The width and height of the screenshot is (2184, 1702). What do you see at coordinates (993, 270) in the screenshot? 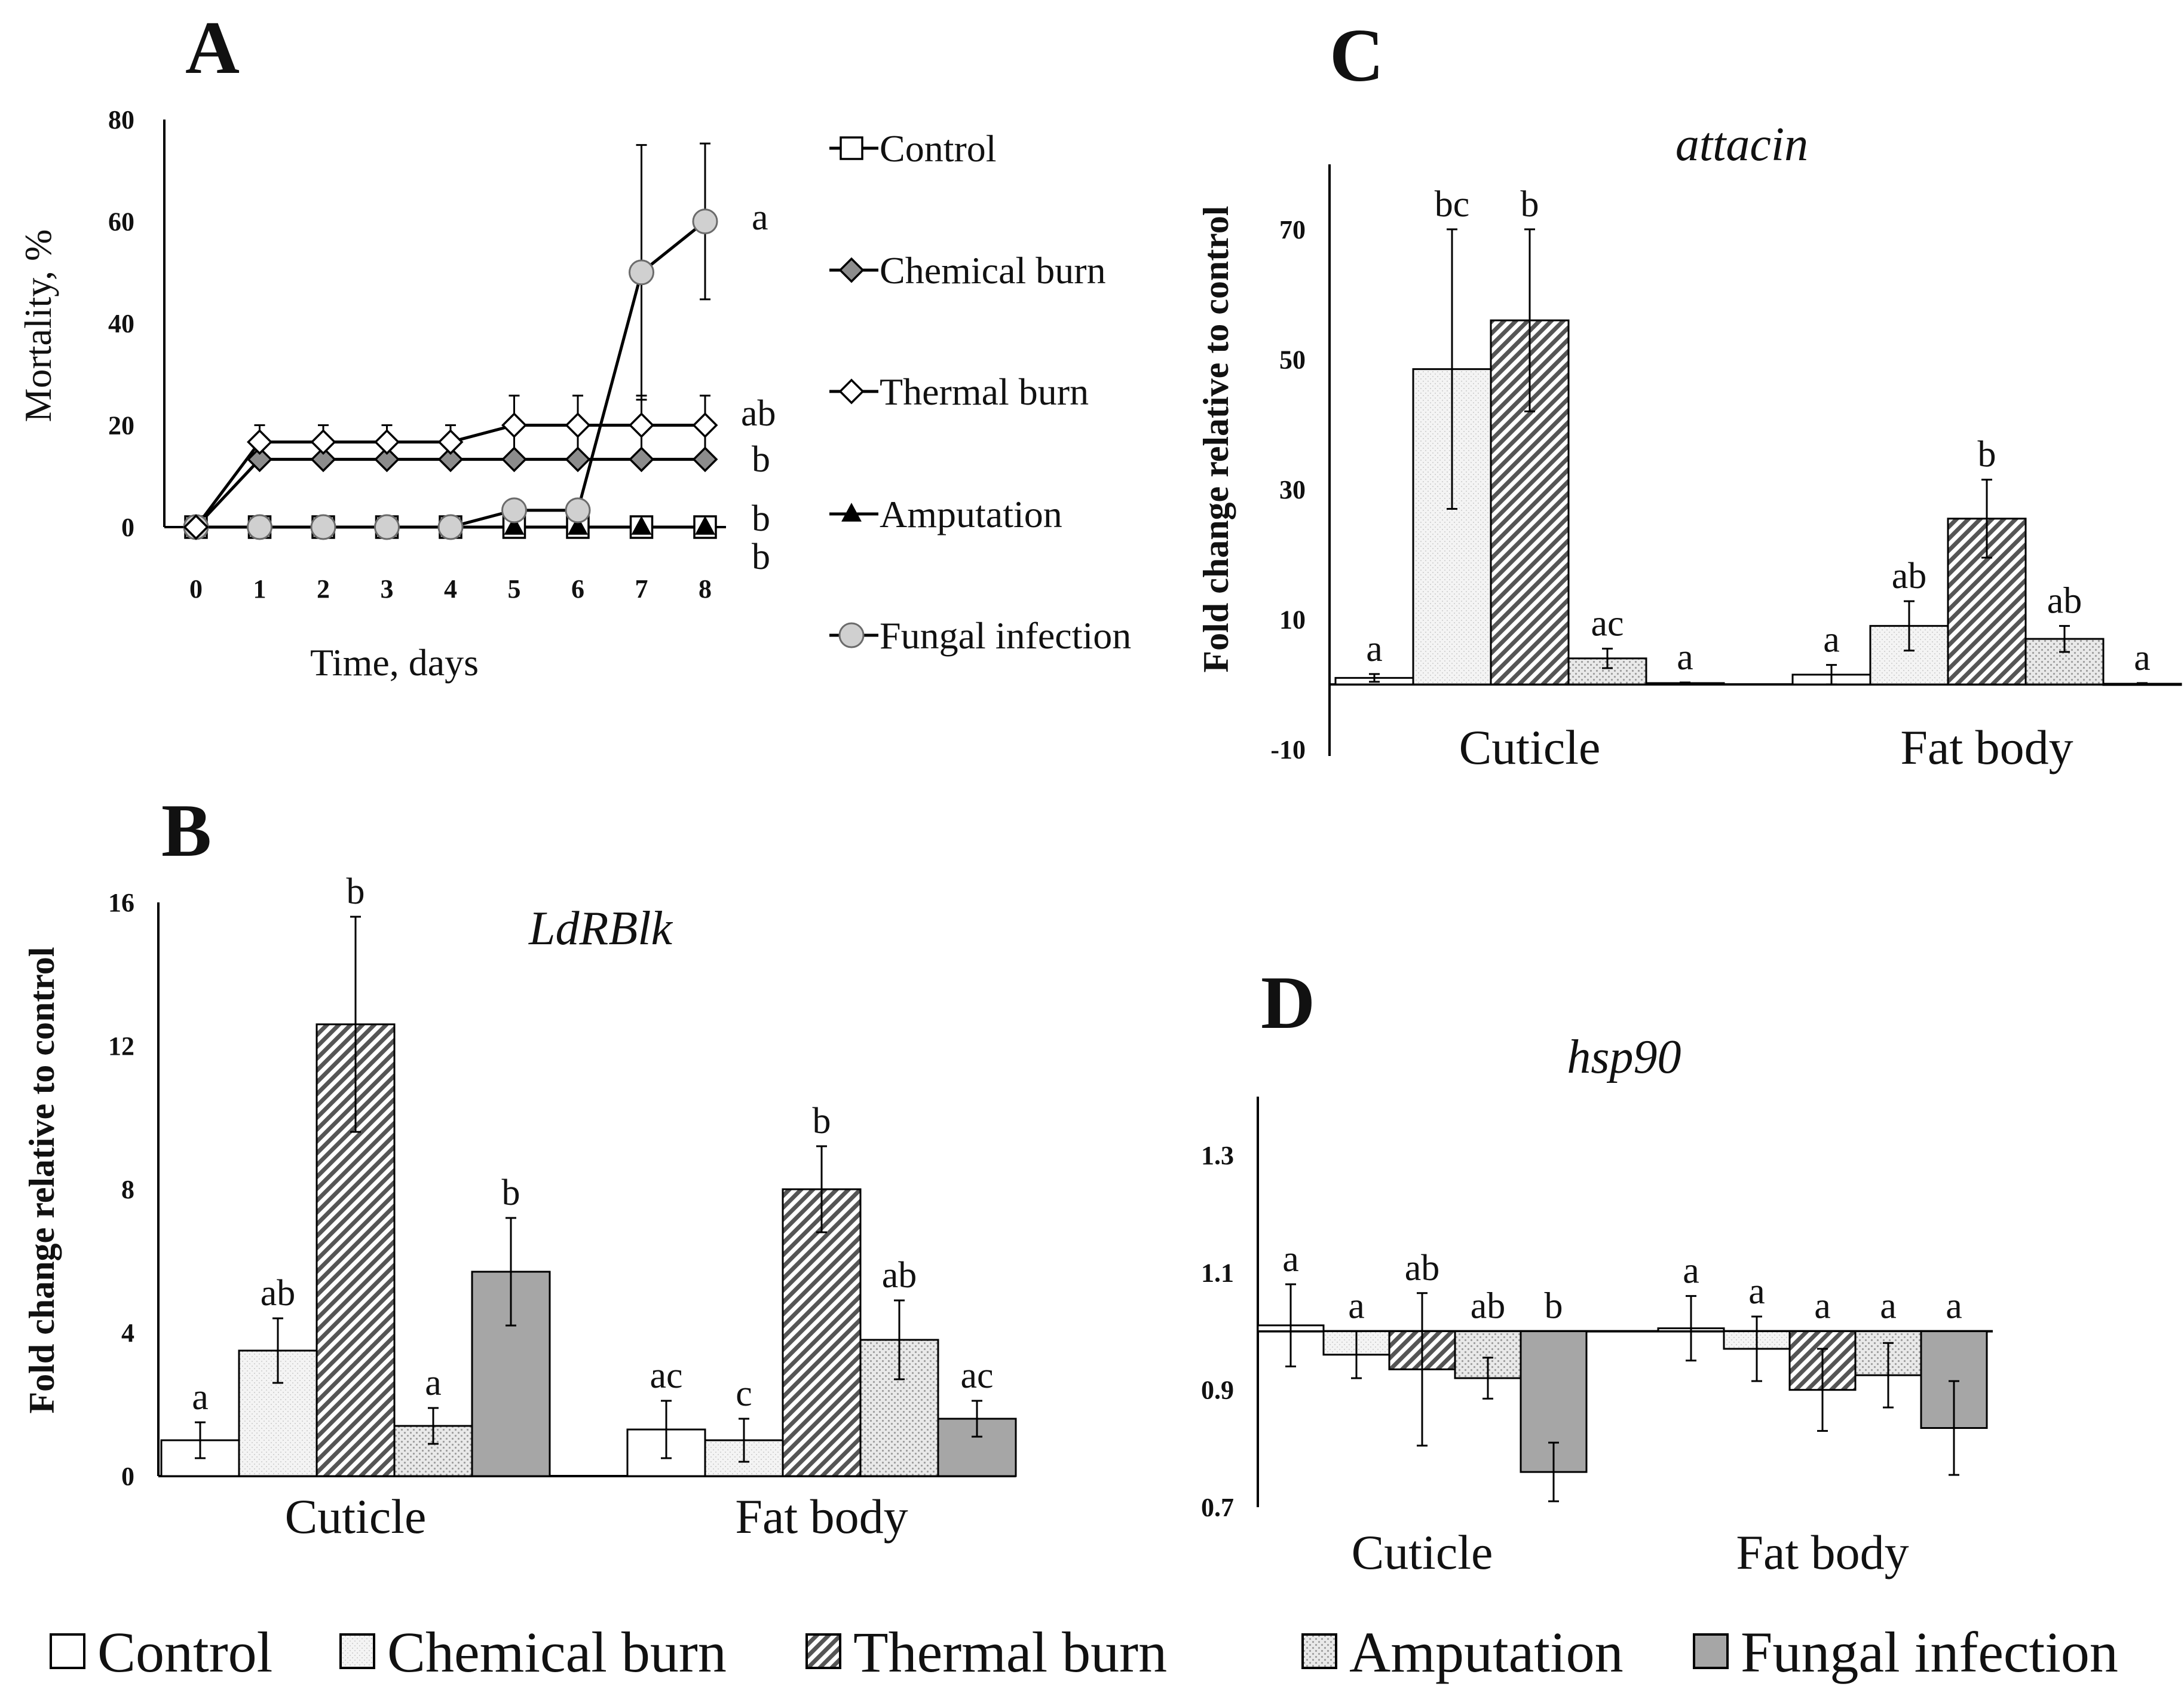
I see `a-legend-label-chemical-burn: Chemical burn` at bounding box center [993, 270].